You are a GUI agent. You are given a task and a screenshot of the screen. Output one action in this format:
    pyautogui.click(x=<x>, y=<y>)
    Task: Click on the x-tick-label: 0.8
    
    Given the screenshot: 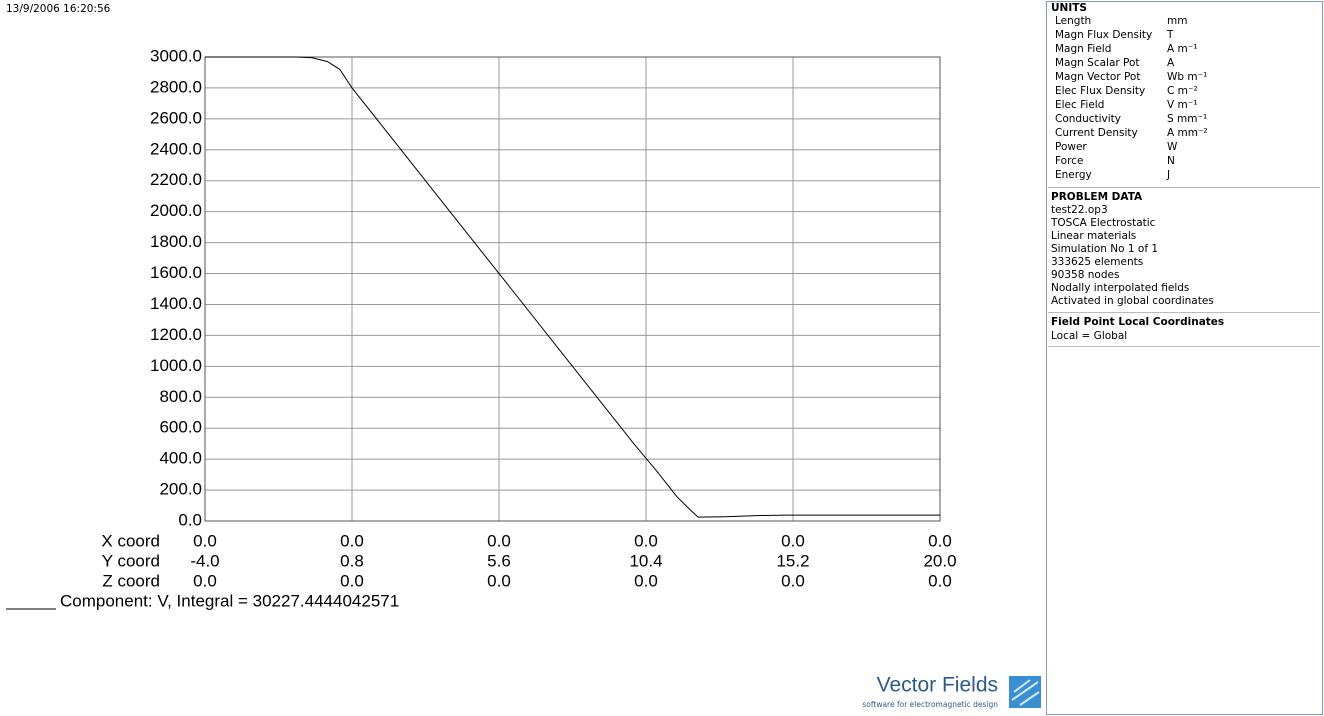 What is the action you would take?
    pyautogui.click(x=352, y=560)
    